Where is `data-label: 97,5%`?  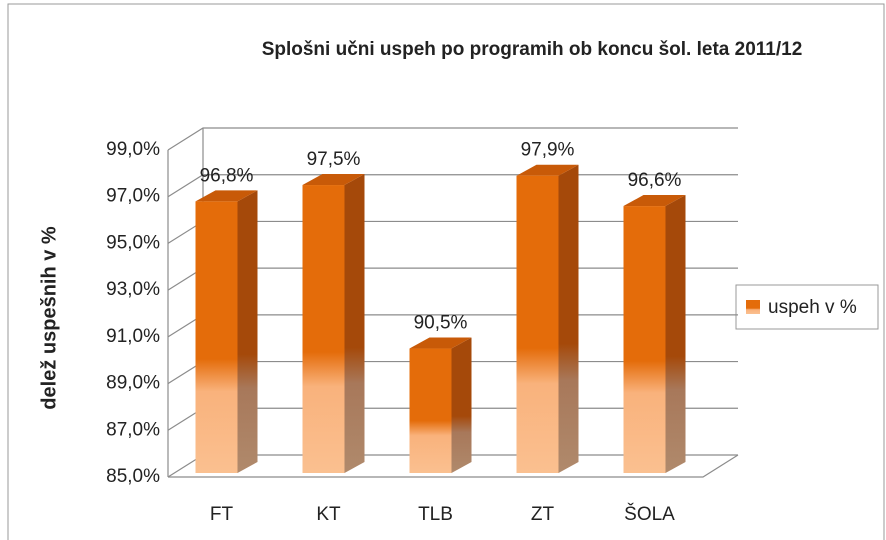
data-label: 97,5% is located at coordinates (334, 159).